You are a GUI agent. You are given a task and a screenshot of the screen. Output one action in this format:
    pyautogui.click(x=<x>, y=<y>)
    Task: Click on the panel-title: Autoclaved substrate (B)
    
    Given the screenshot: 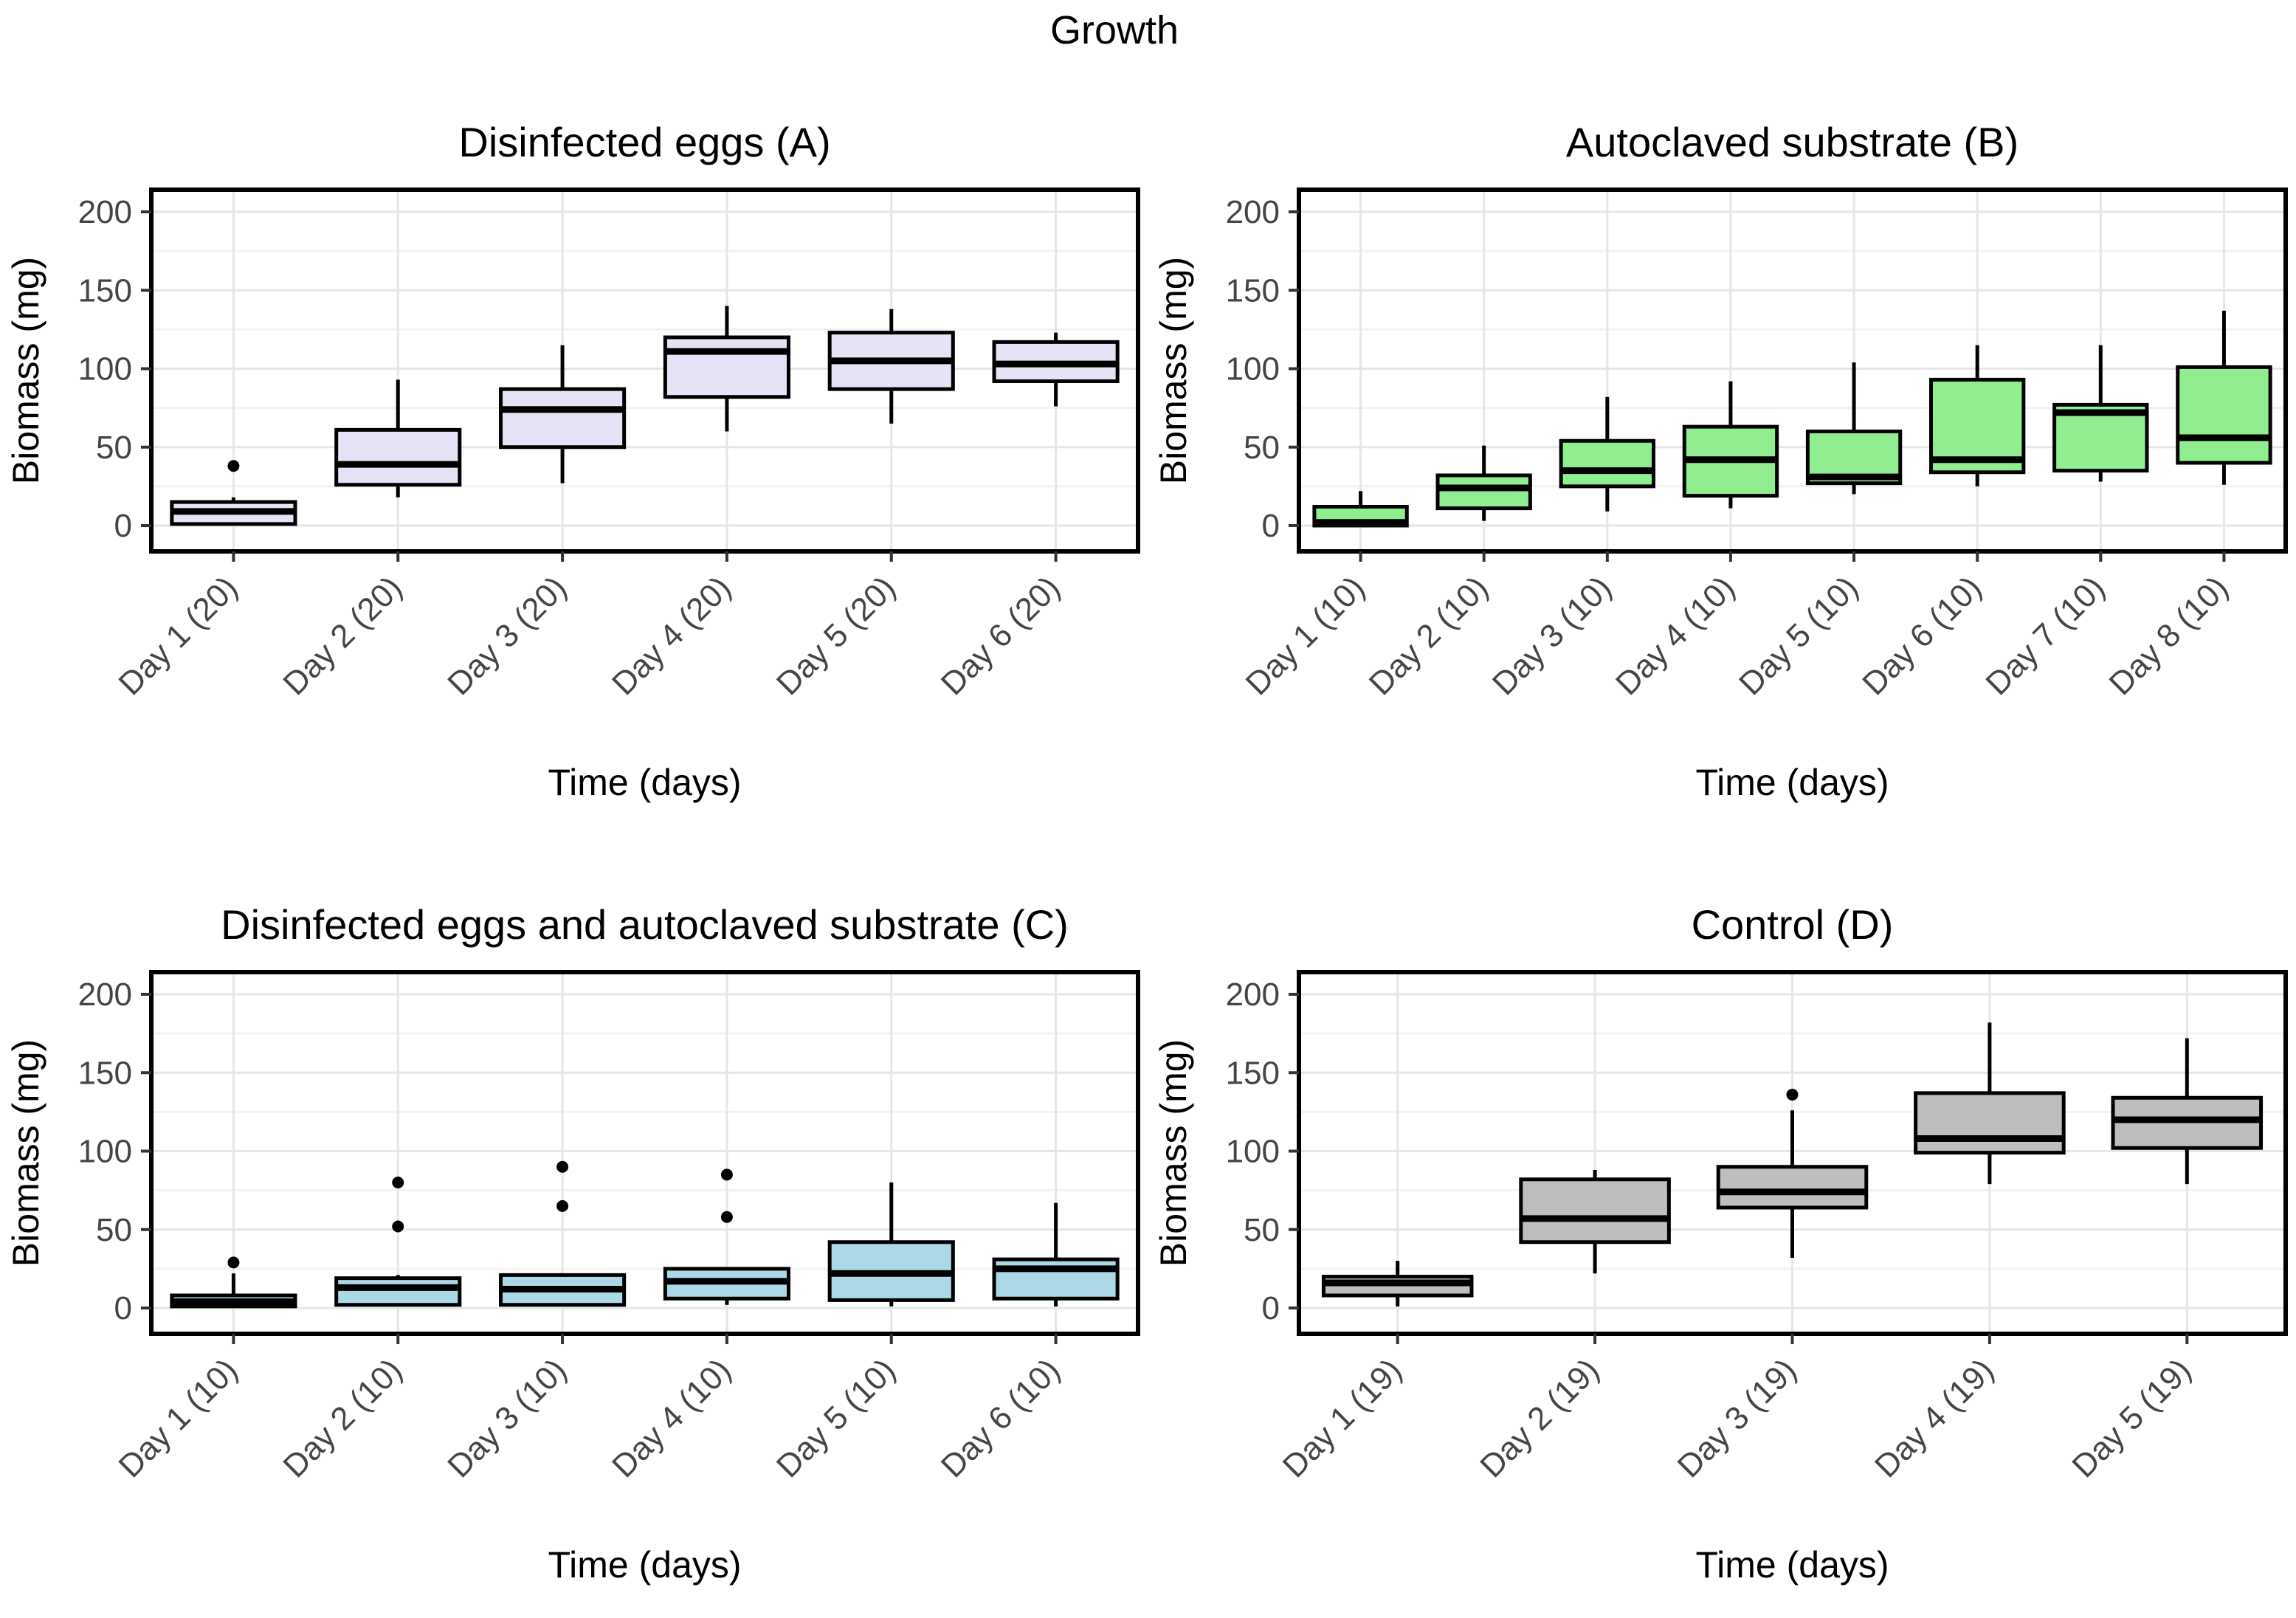 What is the action you would take?
    pyautogui.click(x=1793, y=142)
    